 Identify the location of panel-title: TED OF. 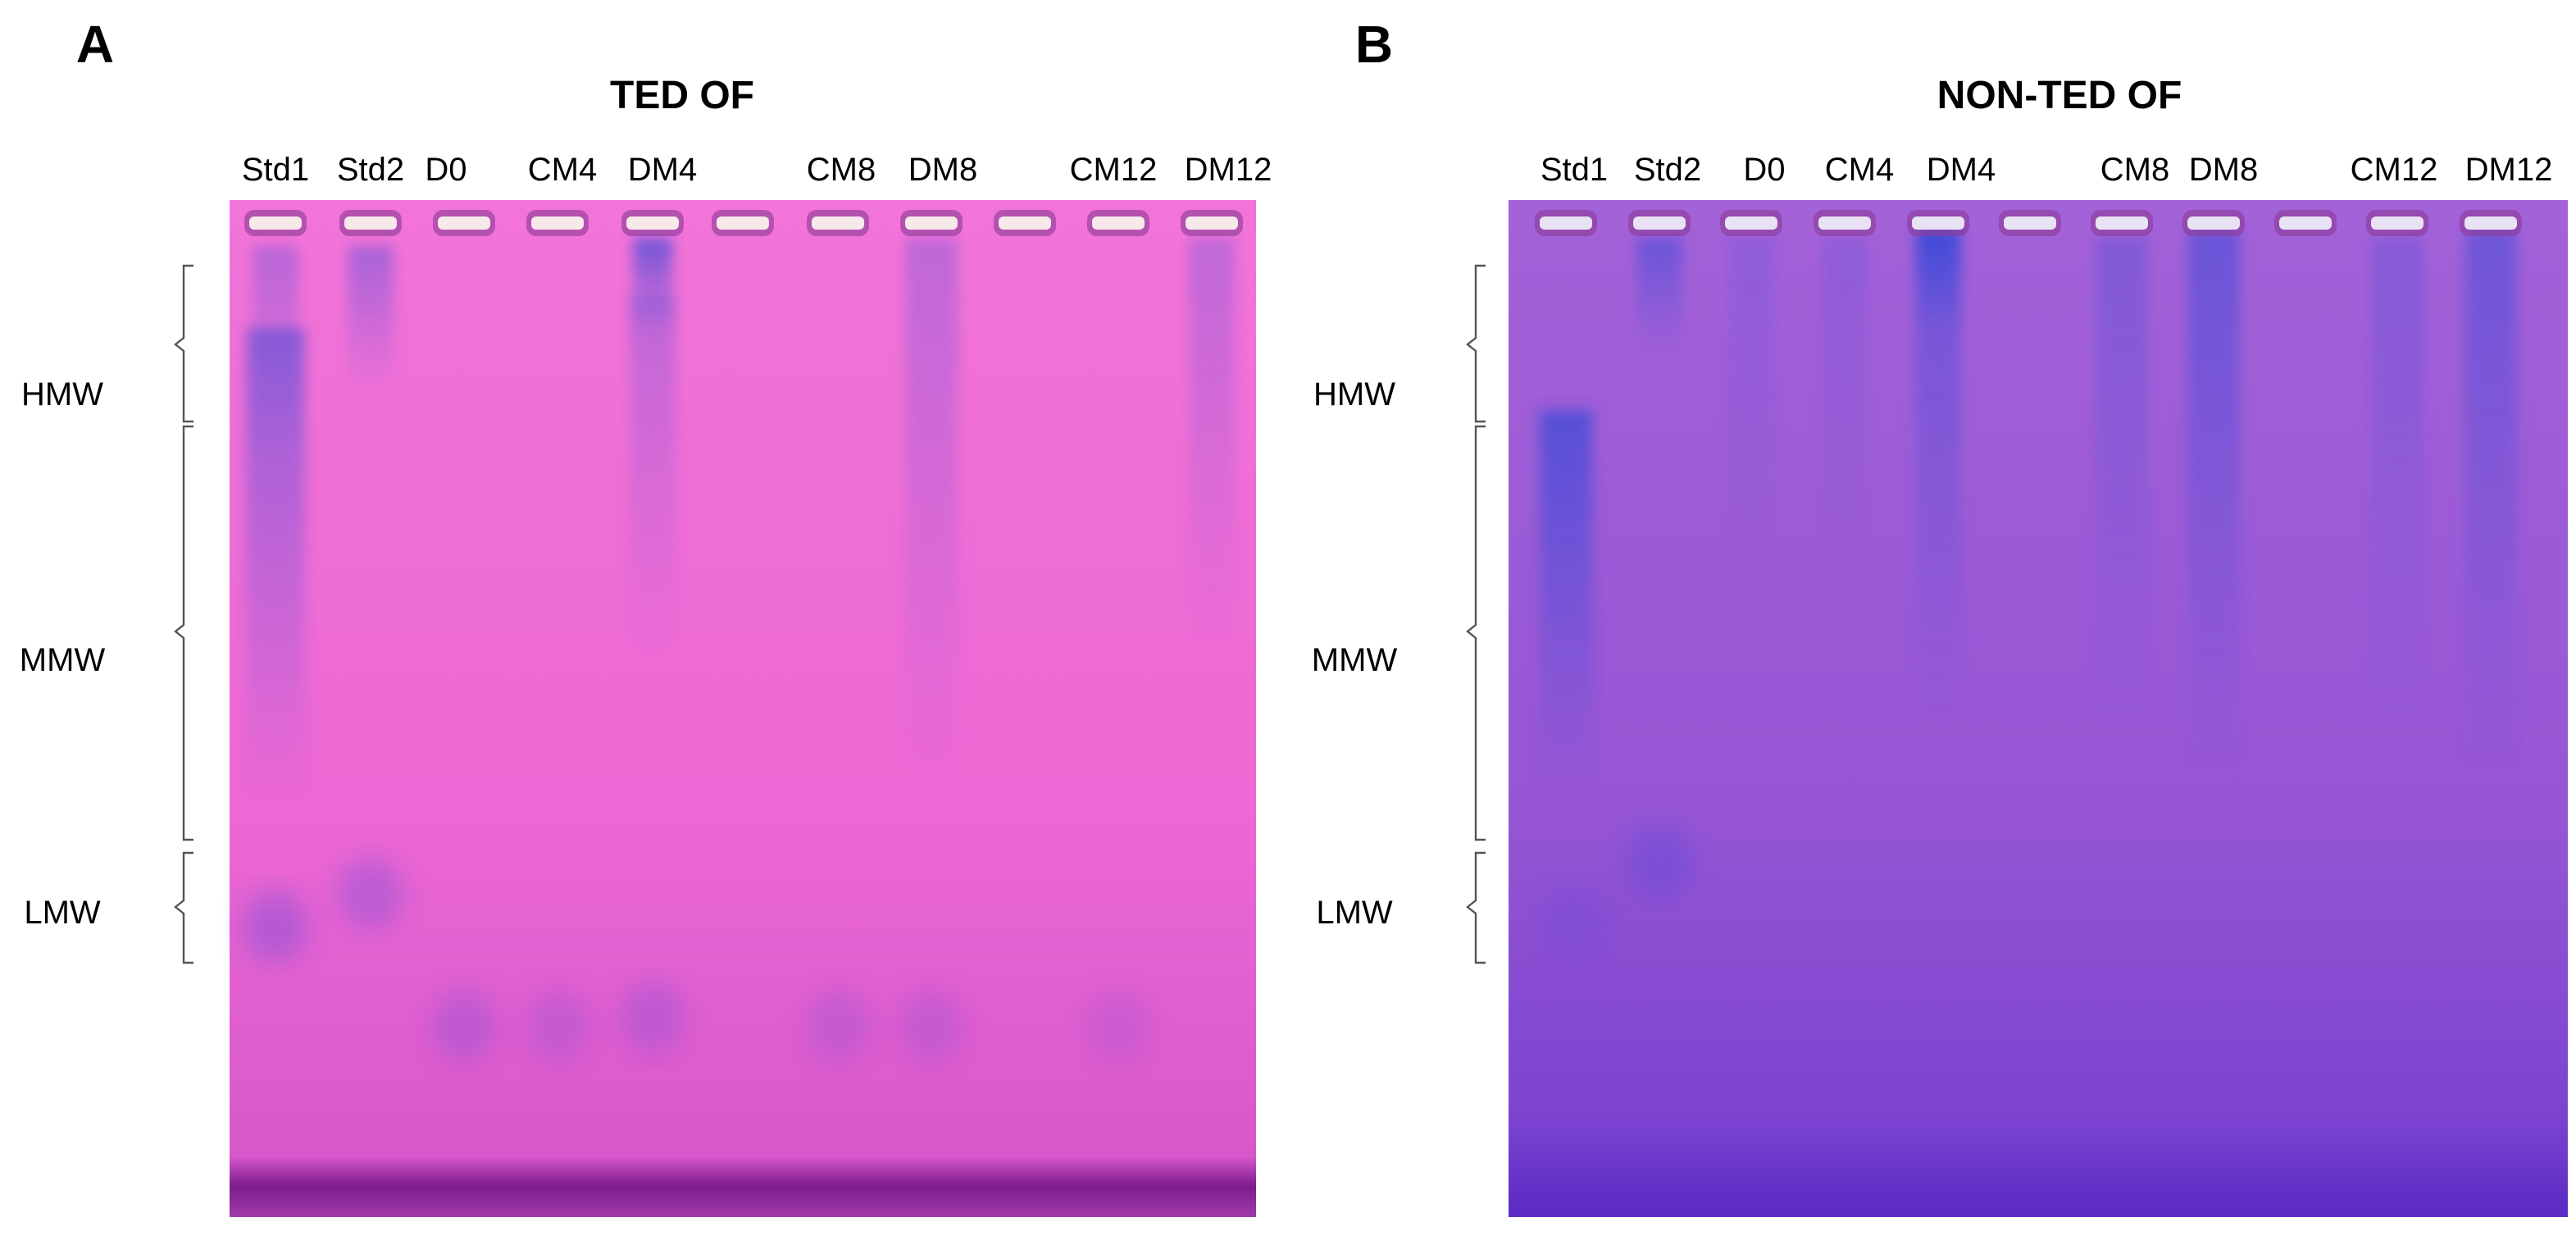
(682, 96).